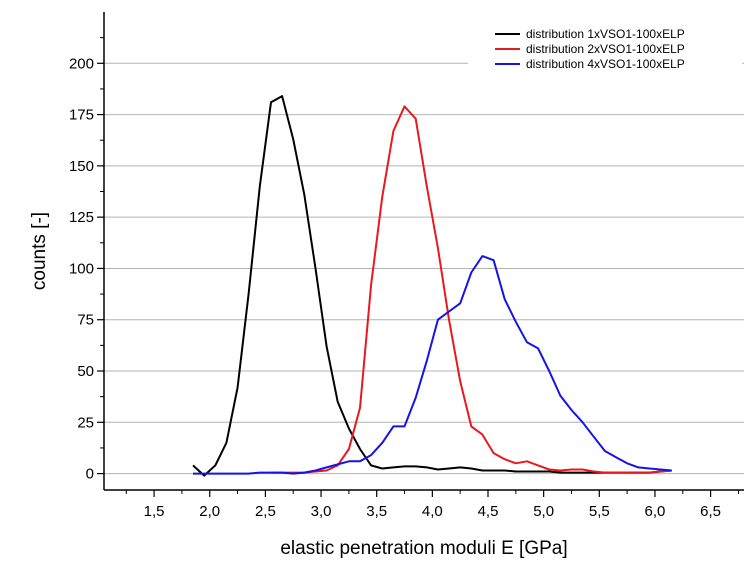  I want to click on y-tick-label: 175, so click(81, 115).